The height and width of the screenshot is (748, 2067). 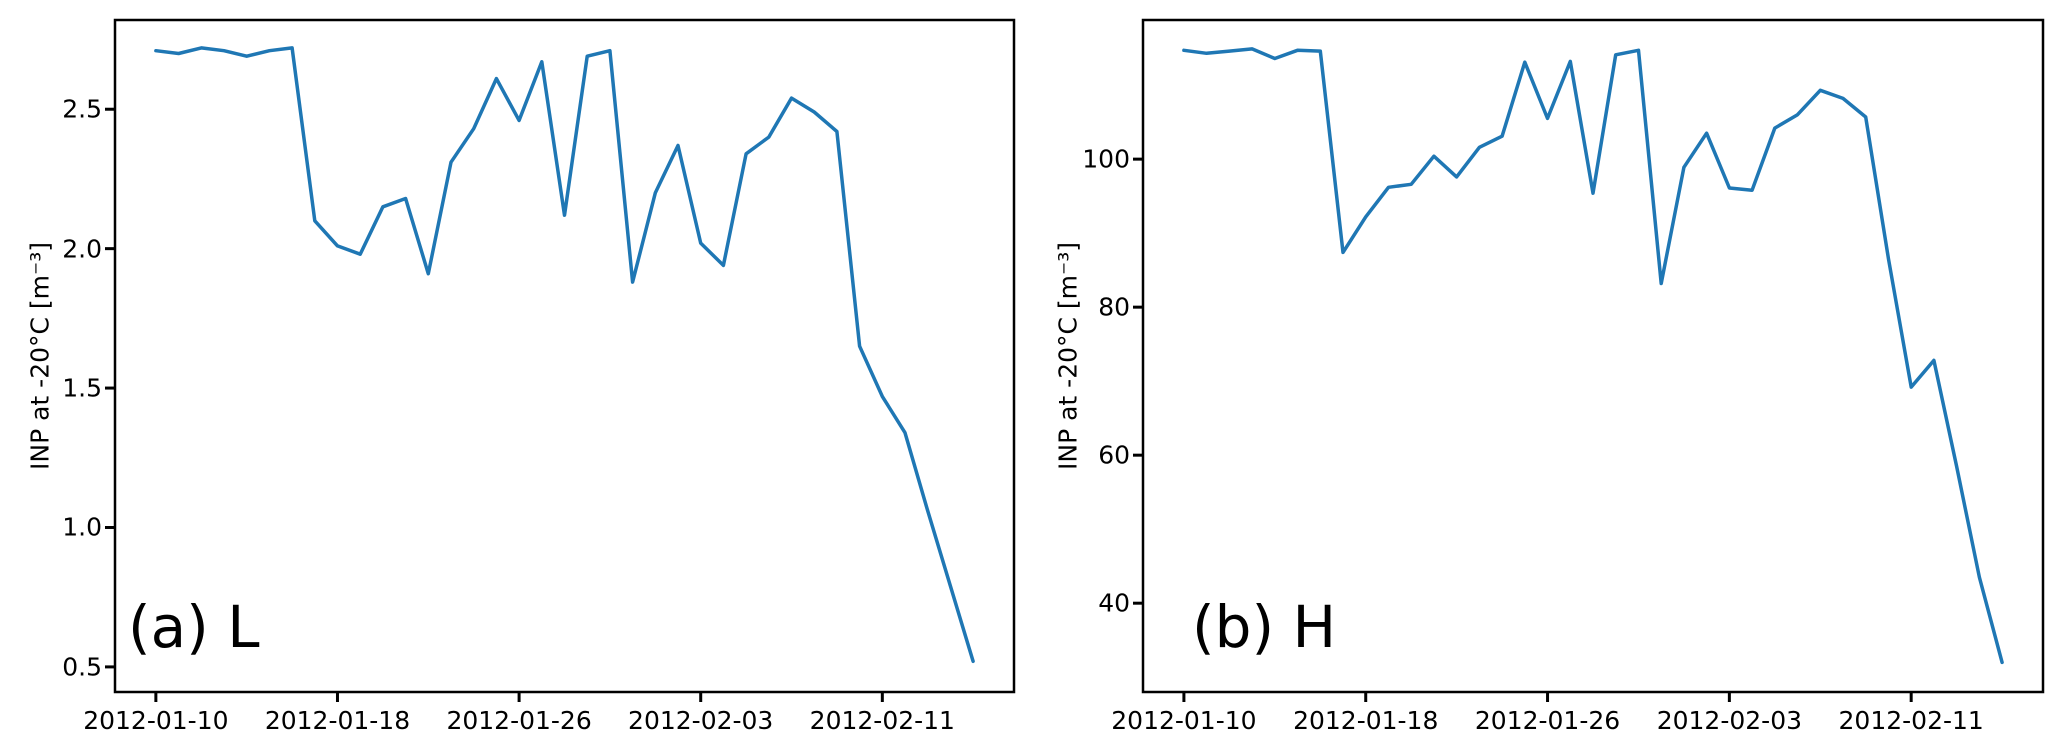 What do you see at coordinates (337, 720) in the screenshot?
I see `panel-a-xtick-label: 2012-01-18` at bounding box center [337, 720].